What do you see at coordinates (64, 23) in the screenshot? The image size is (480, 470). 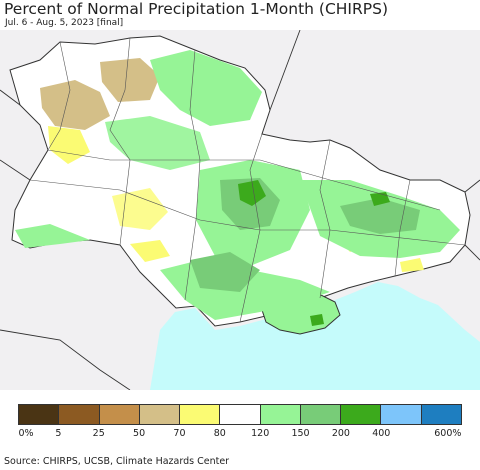 I see `map-subtitle: Jul. 6 - Aug. 5, 2023 [final]` at bounding box center [64, 23].